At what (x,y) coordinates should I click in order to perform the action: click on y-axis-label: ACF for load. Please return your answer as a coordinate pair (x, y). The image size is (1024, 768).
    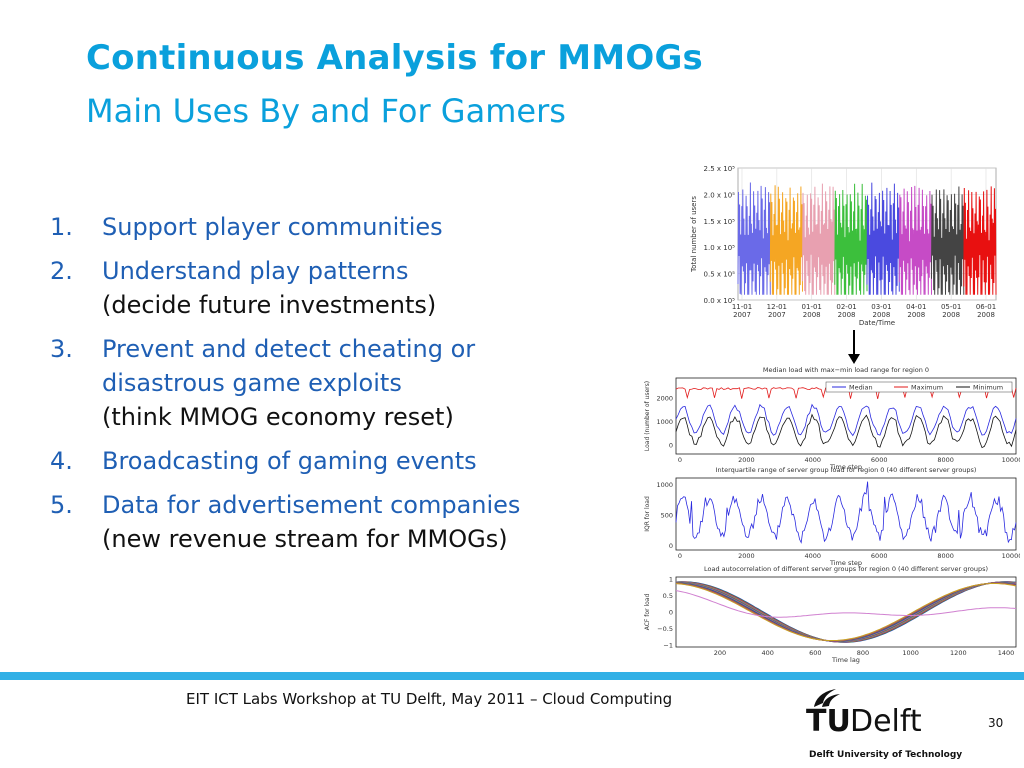
    Looking at the image, I should click on (647, 612).